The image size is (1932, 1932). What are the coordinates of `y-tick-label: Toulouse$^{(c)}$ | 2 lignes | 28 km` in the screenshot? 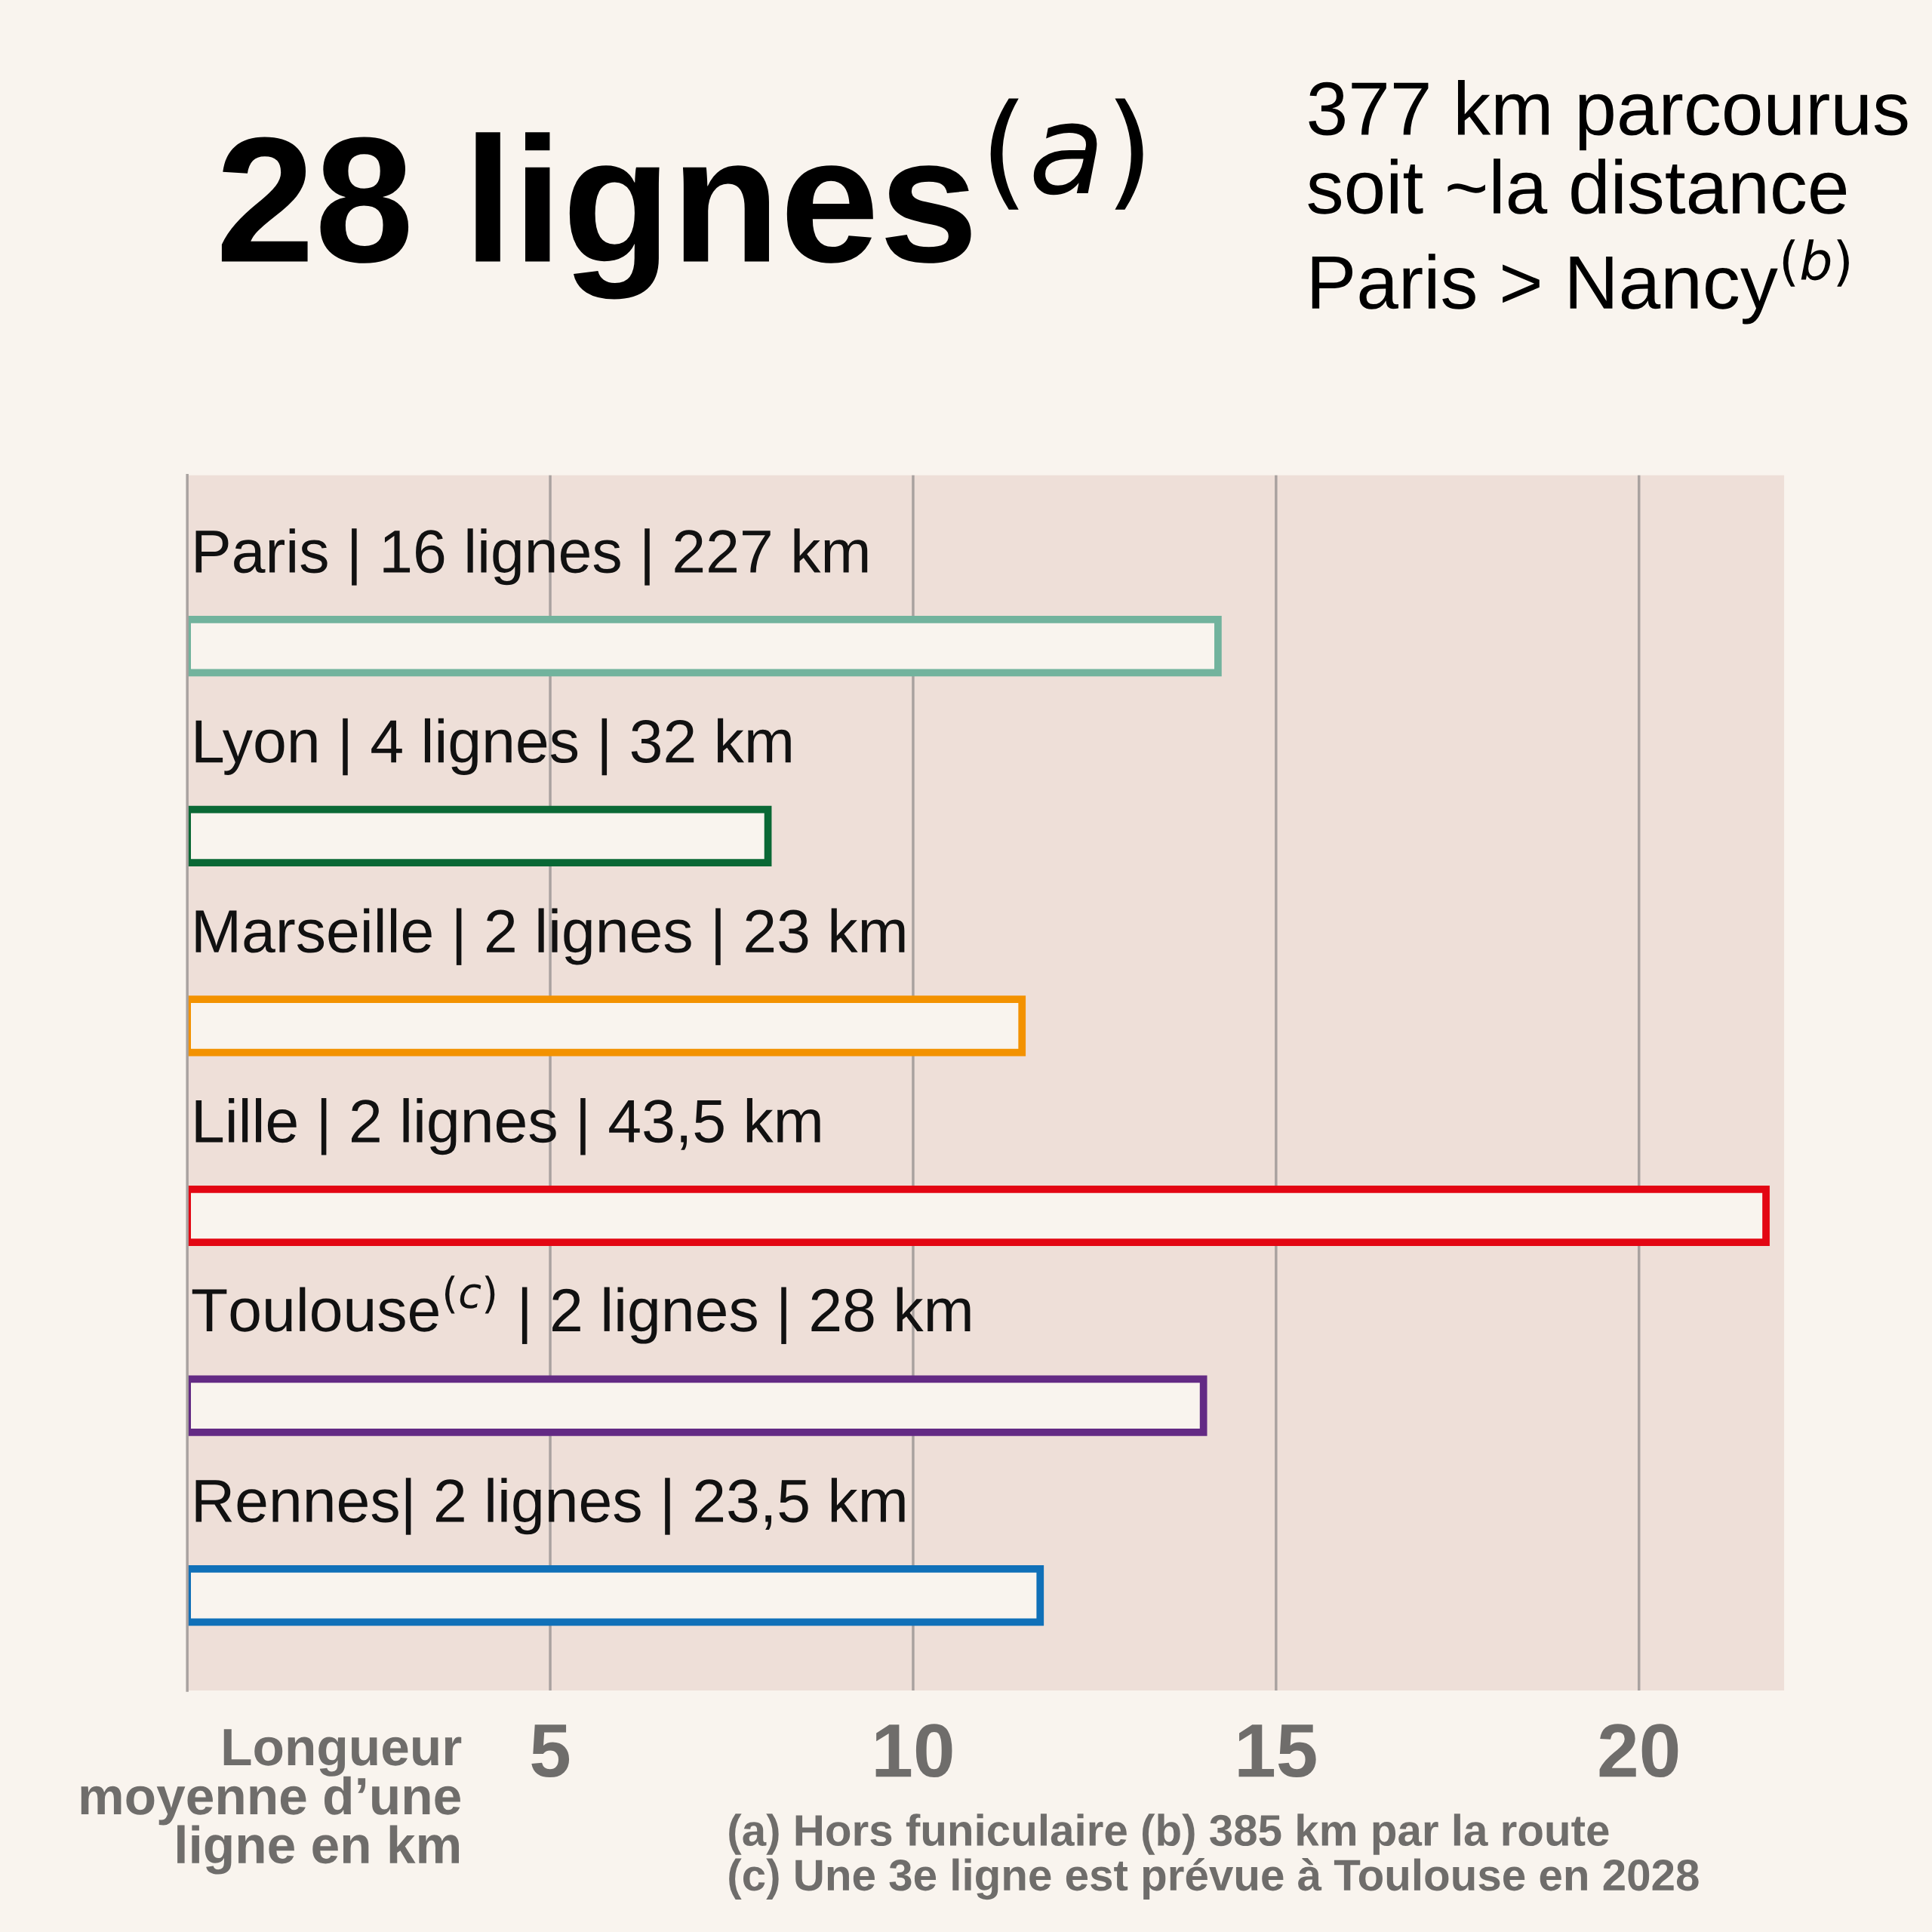 It's located at (581, 1309).